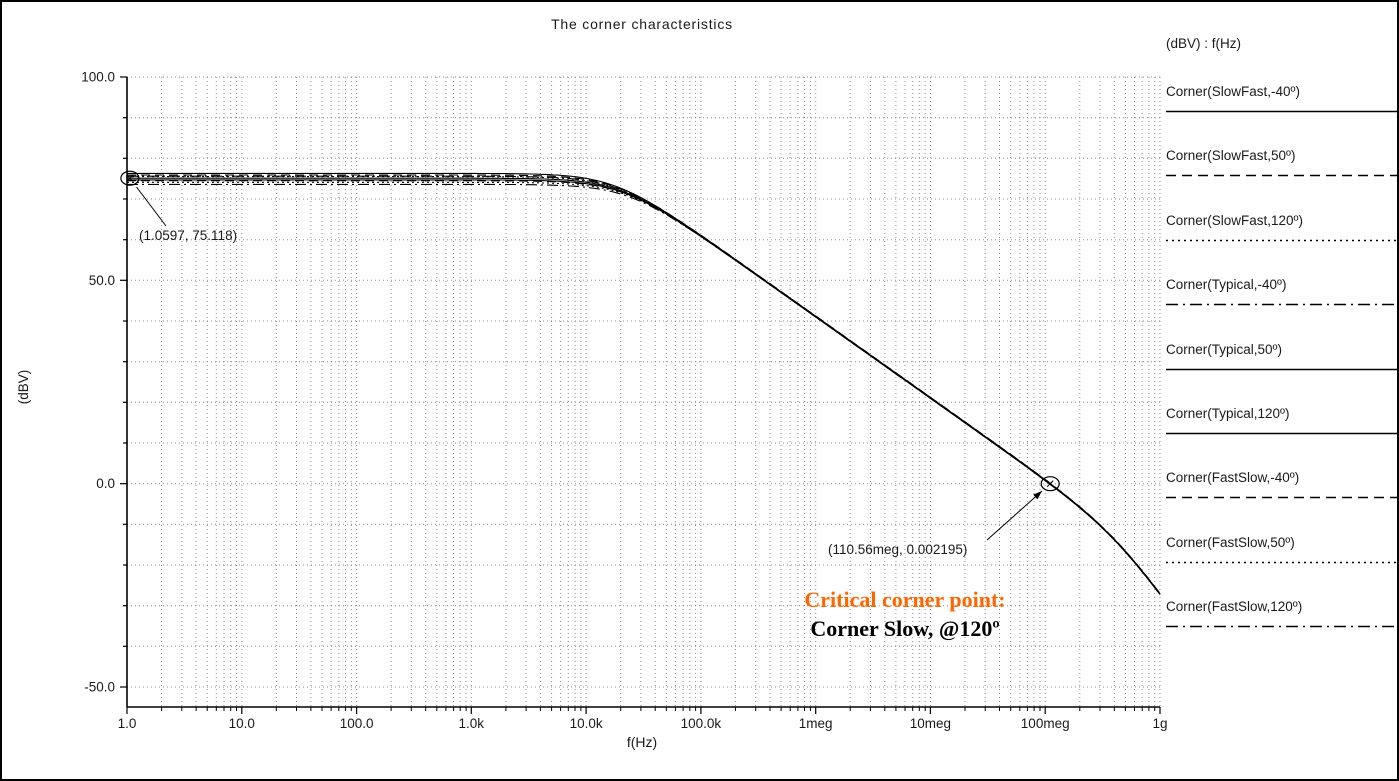 The height and width of the screenshot is (781, 1399). Describe the element at coordinates (642, 742) in the screenshot. I see `x-axis-label: f(Hz)` at that location.